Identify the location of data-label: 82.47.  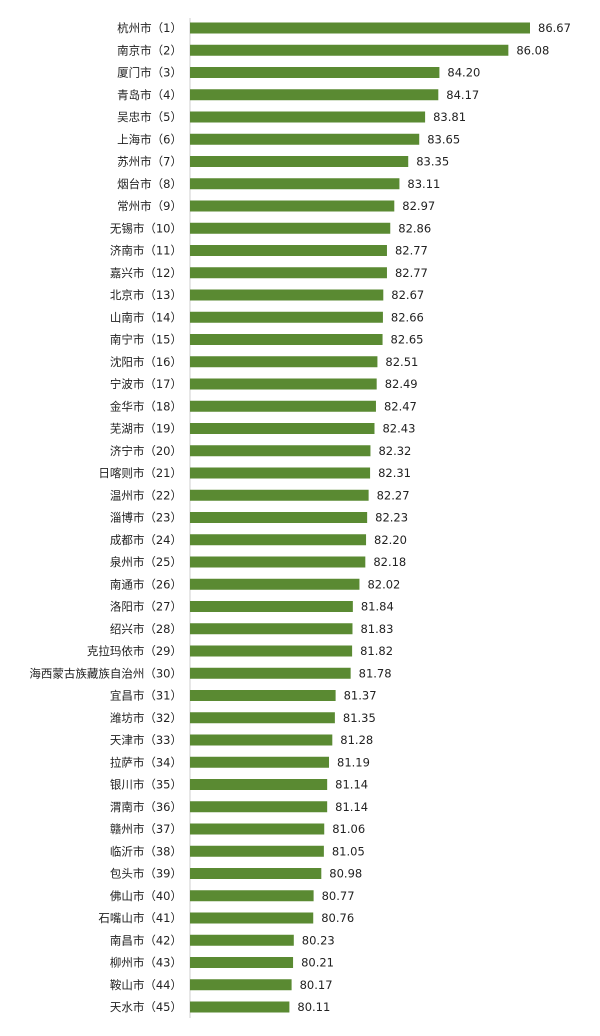
(400, 406).